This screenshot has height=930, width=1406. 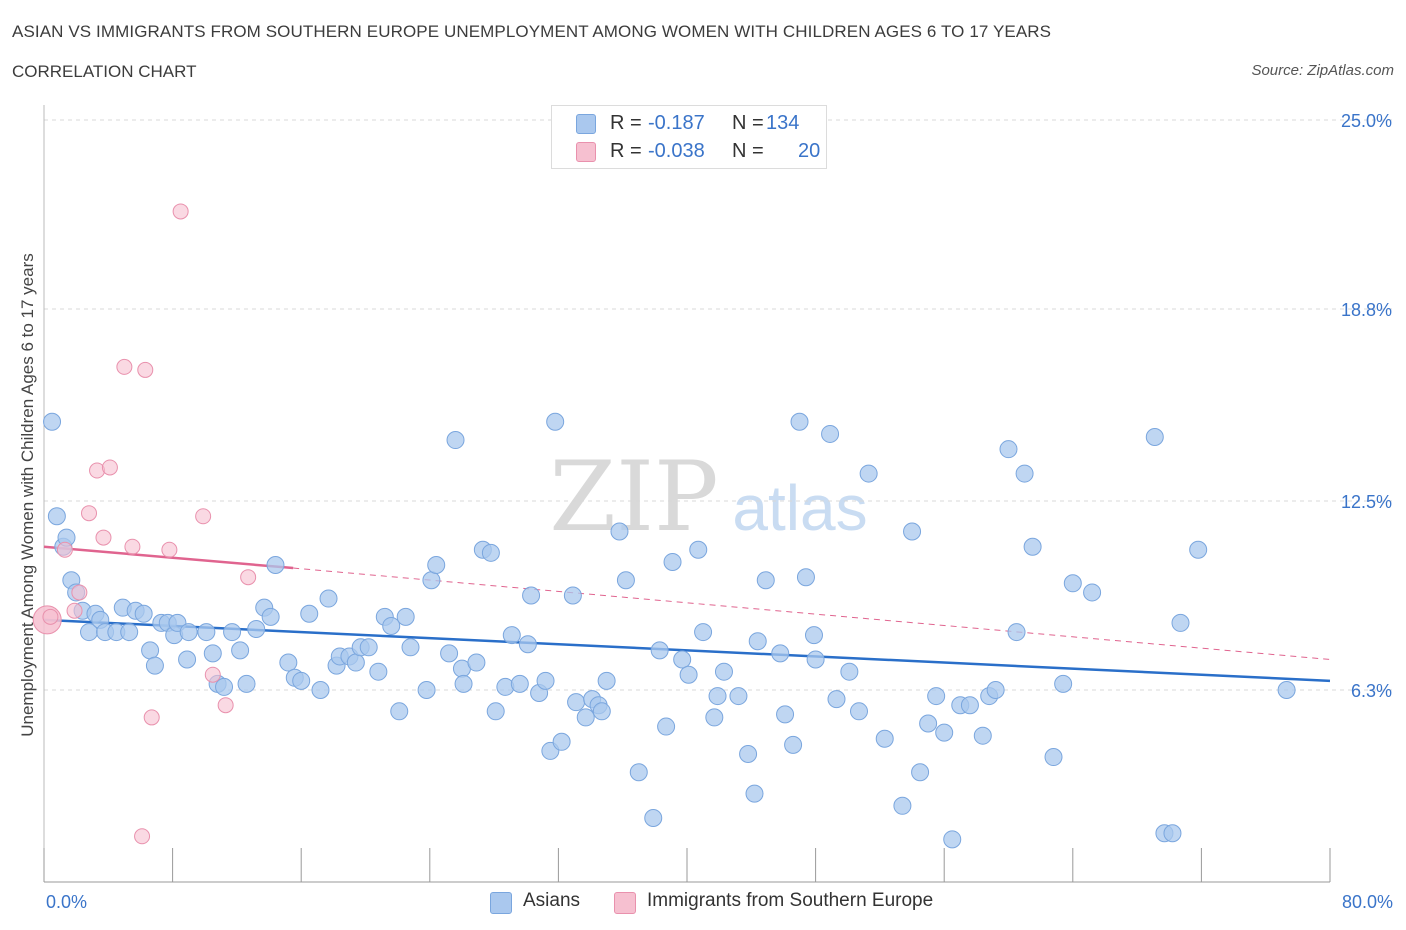 I want to click on legend-r-label: R =, so click(x=626, y=151).